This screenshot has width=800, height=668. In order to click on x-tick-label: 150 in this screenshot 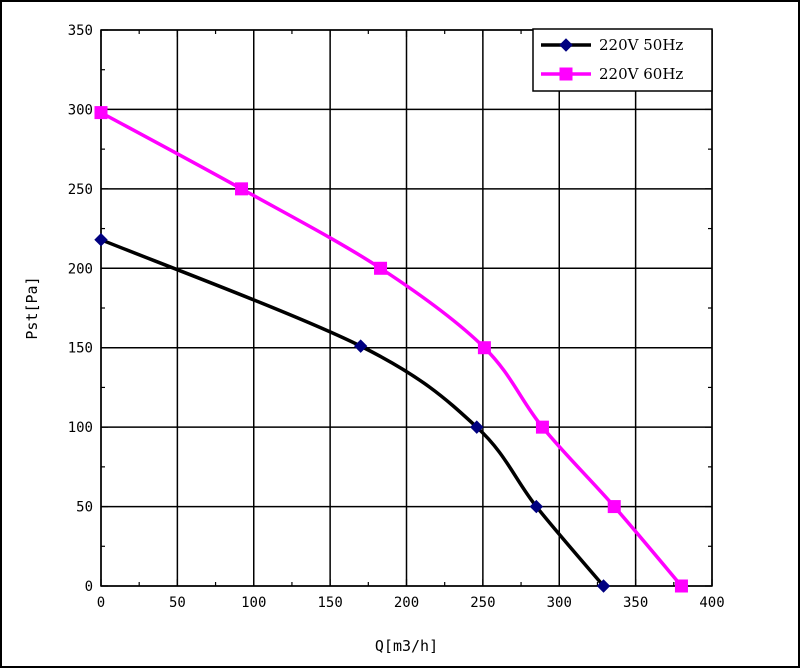, I will do `click(329, 603)`.